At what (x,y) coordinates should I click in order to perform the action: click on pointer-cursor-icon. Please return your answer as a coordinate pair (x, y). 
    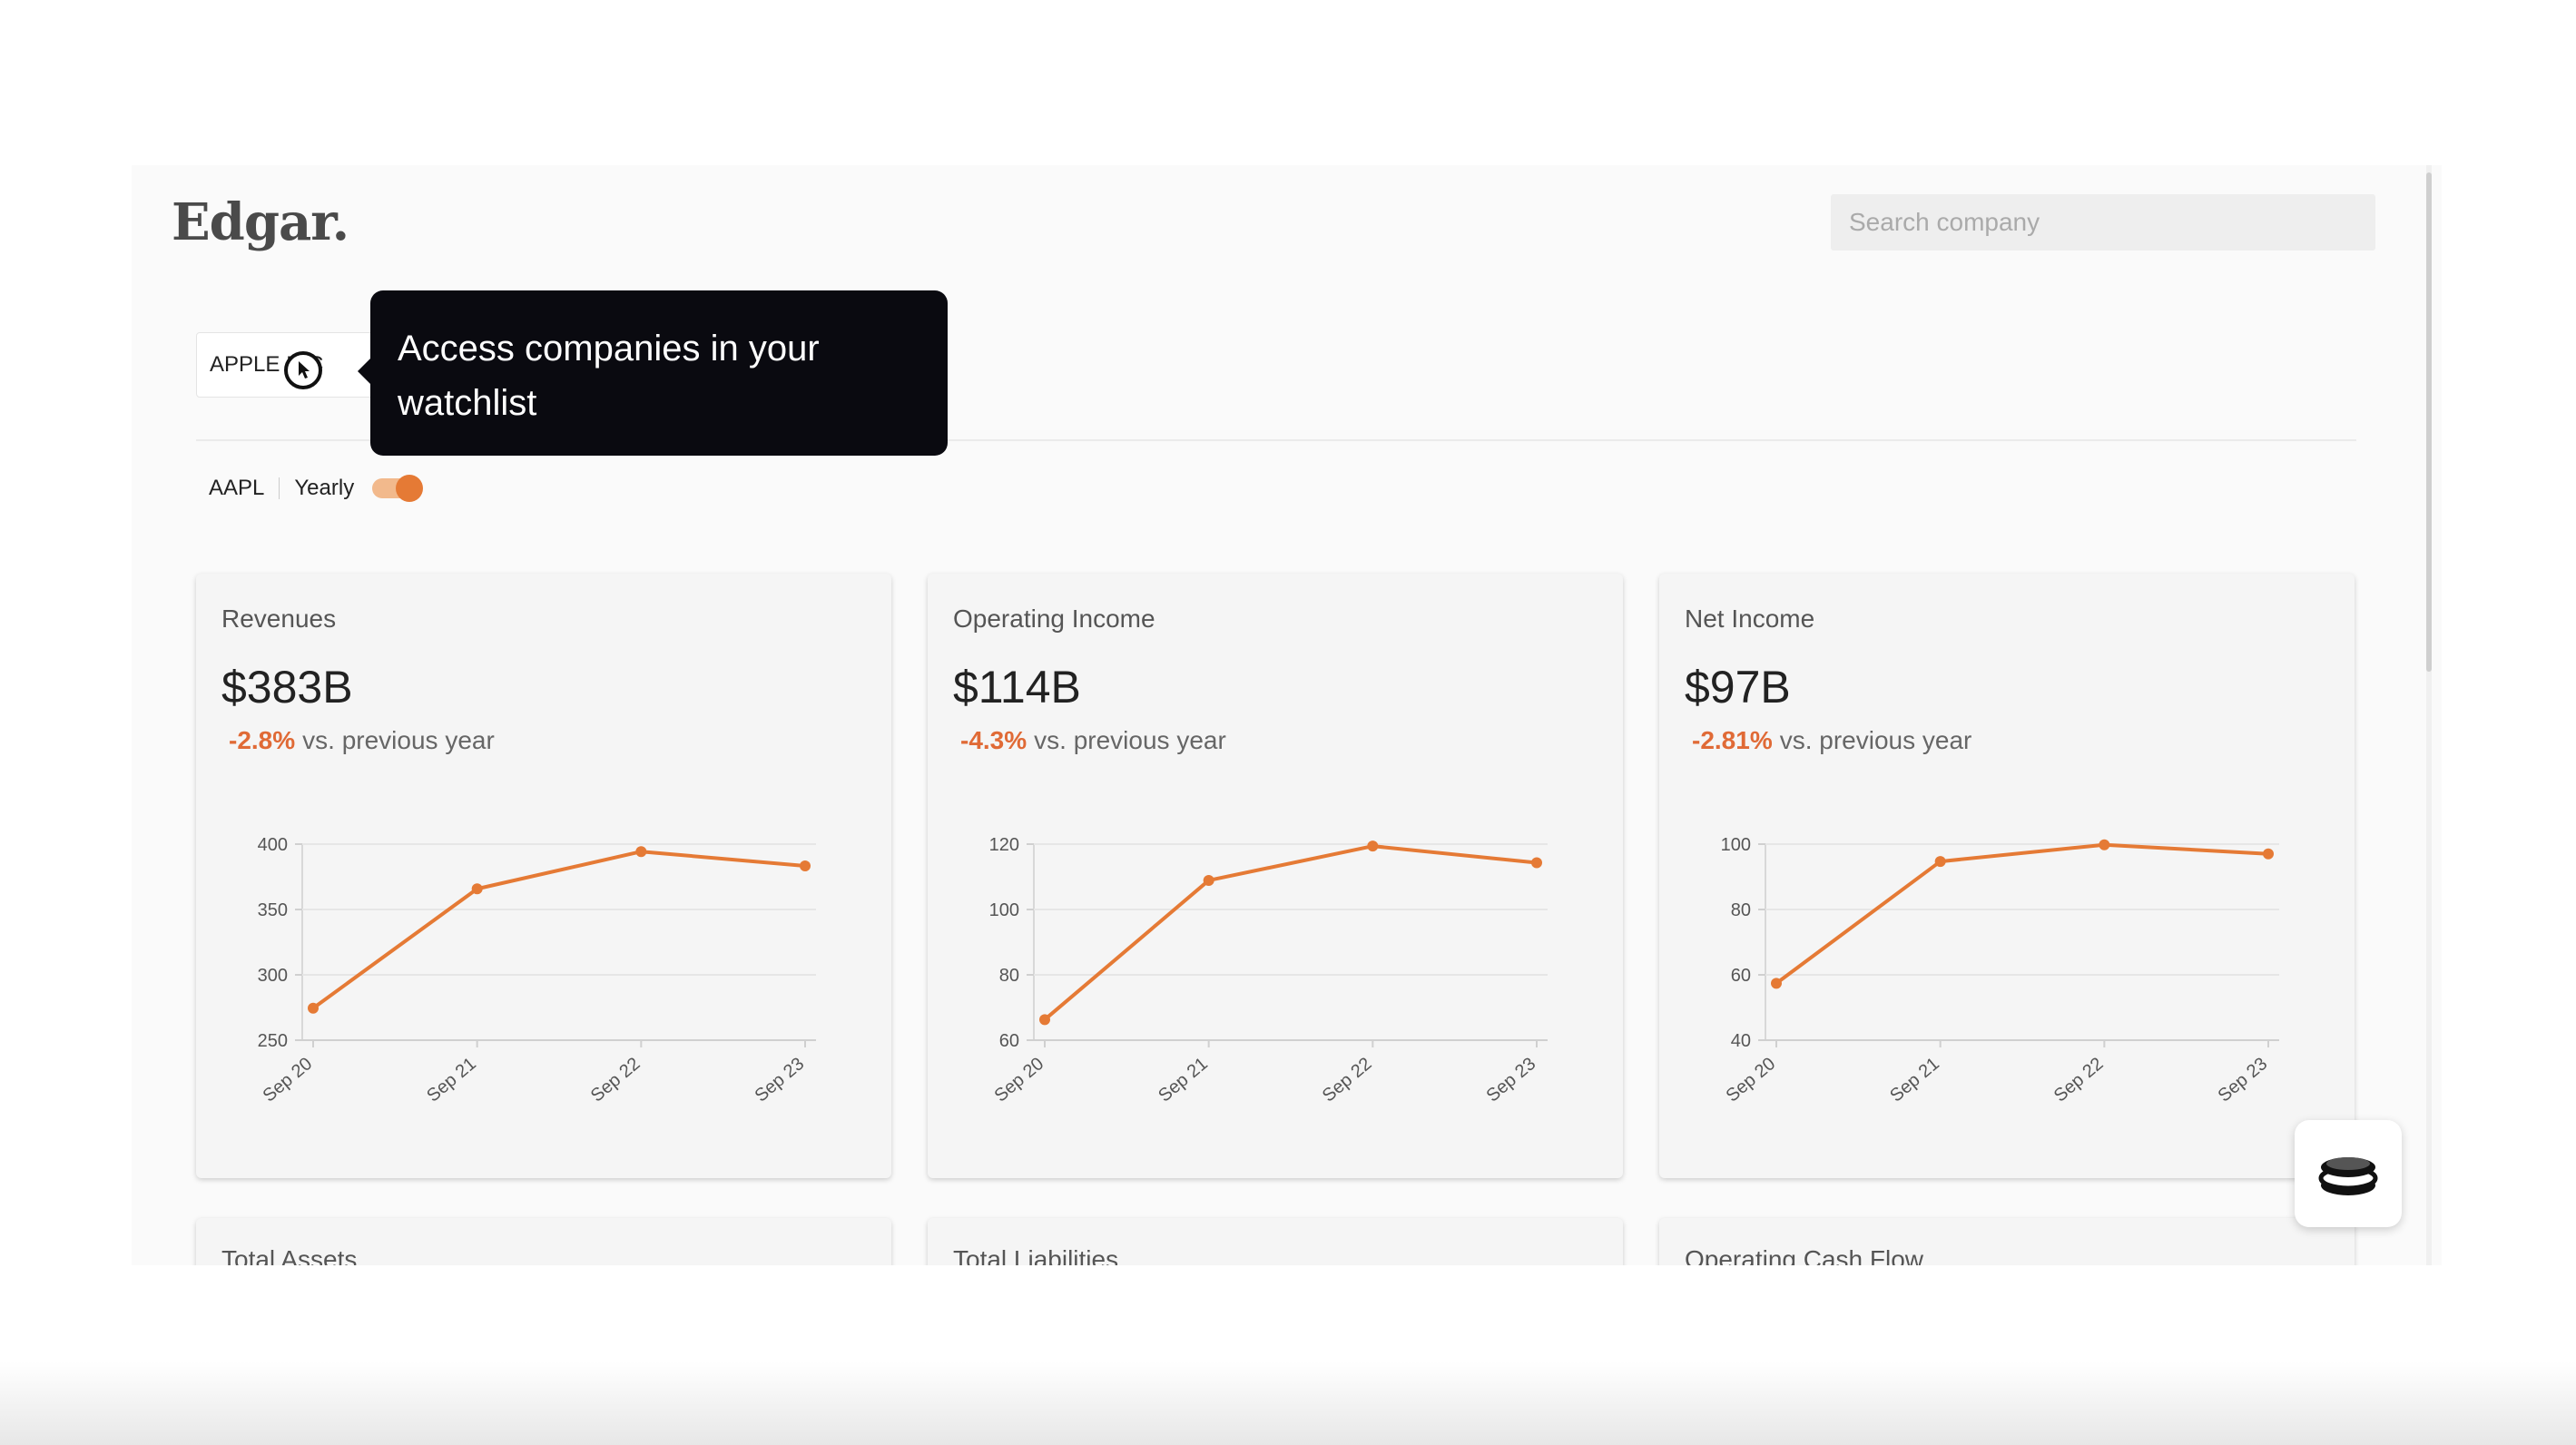
    Looking at the image, I should click on (303, 370).